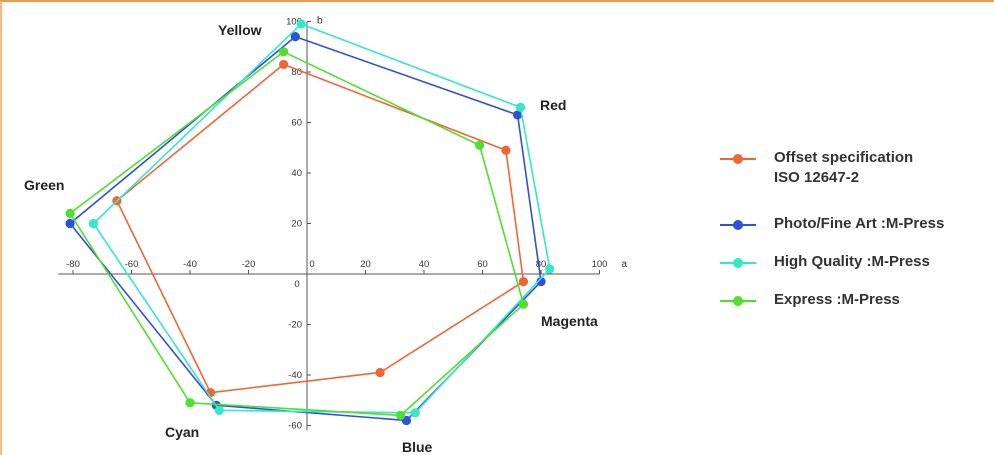 The width and height of the screenshot is (994, 455). What do you see at coordinates (295, 375) in the screenshot?
I see `y-tick-label: -40` at bounding box center [295, 375].